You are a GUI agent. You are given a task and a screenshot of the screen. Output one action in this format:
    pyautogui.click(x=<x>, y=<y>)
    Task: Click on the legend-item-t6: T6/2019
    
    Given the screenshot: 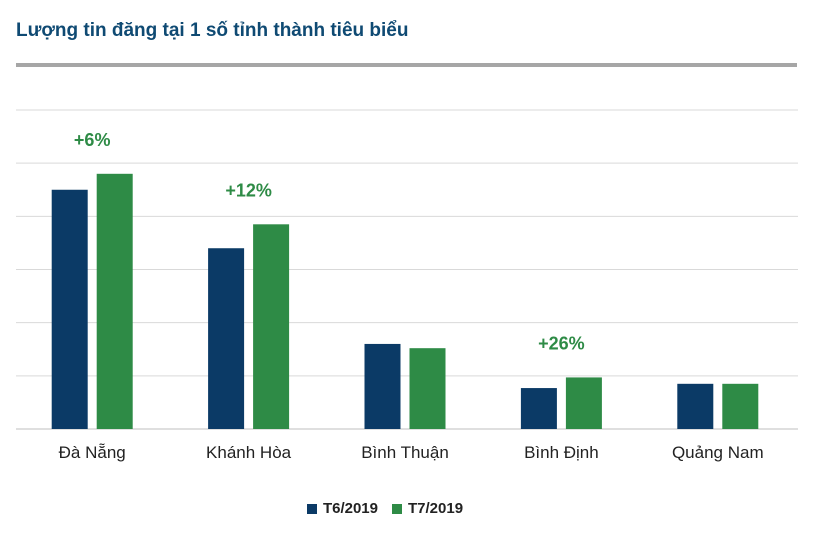 What is the action you would take?
    pyautogui.click(x=342, y=508)
    